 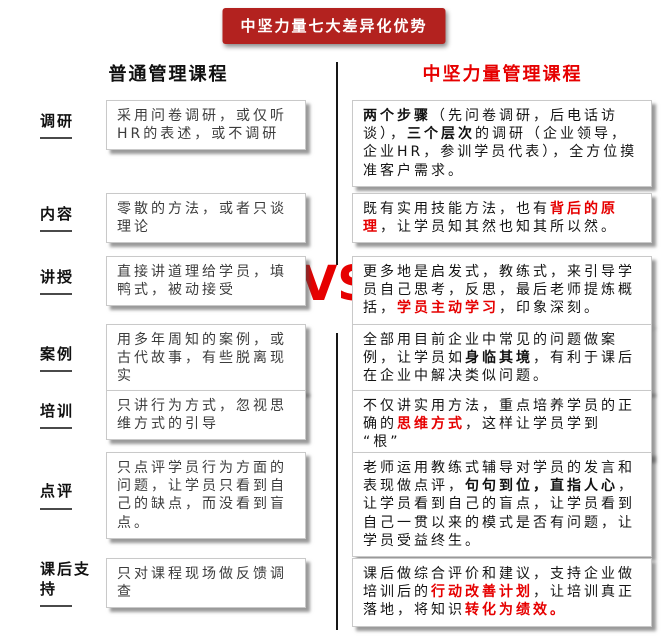 What do you see at coordinates (206, 583) in the screenshot?
I see `ordinary-course-cell: 只对课程现场做反馈调查` at bounding box center [206, 583].